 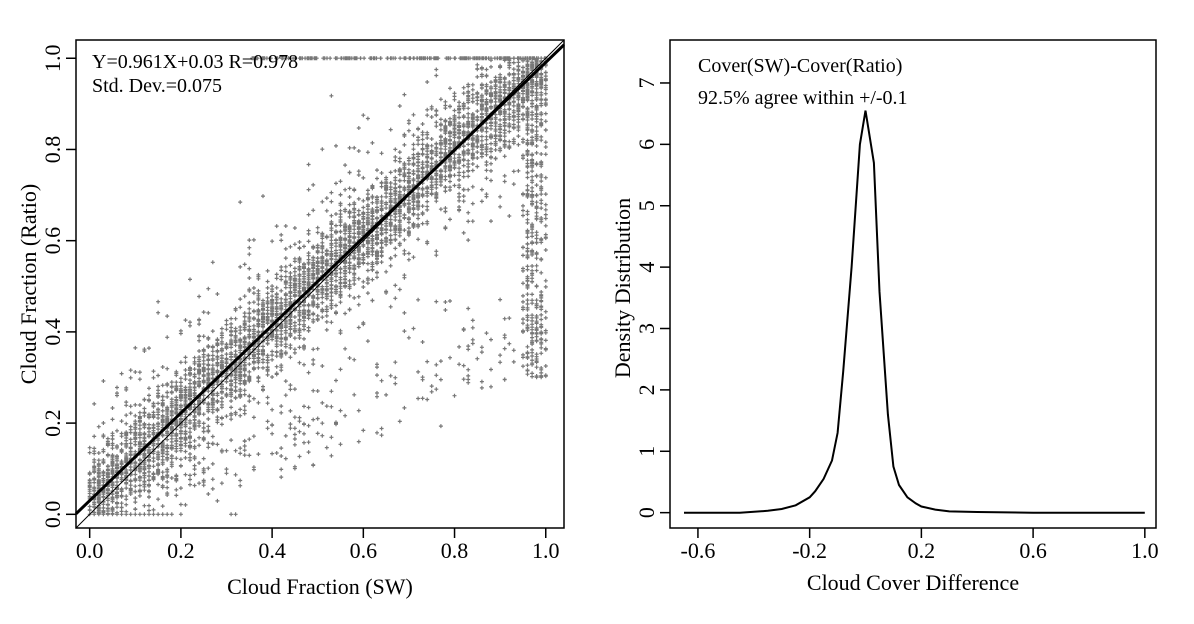 What do you see at coordinates (320, 586) in the screenshot?
I see `scatter-x-axis-title: Cloud Fraction (SW)` at bounding box center [320, 586].